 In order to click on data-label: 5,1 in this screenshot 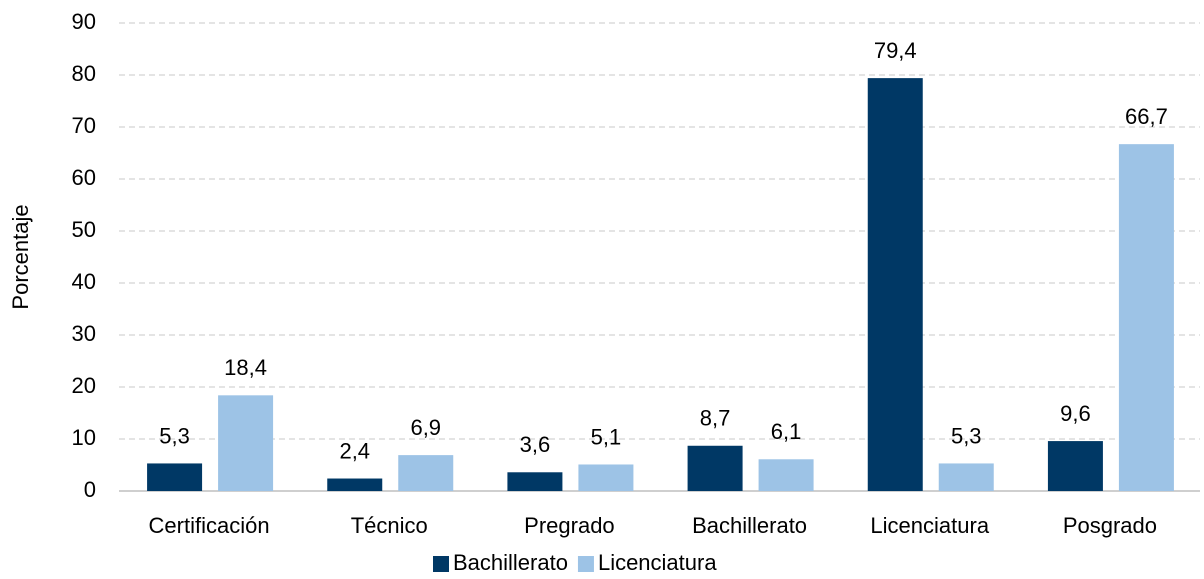, I will do `click(606, 436)`.